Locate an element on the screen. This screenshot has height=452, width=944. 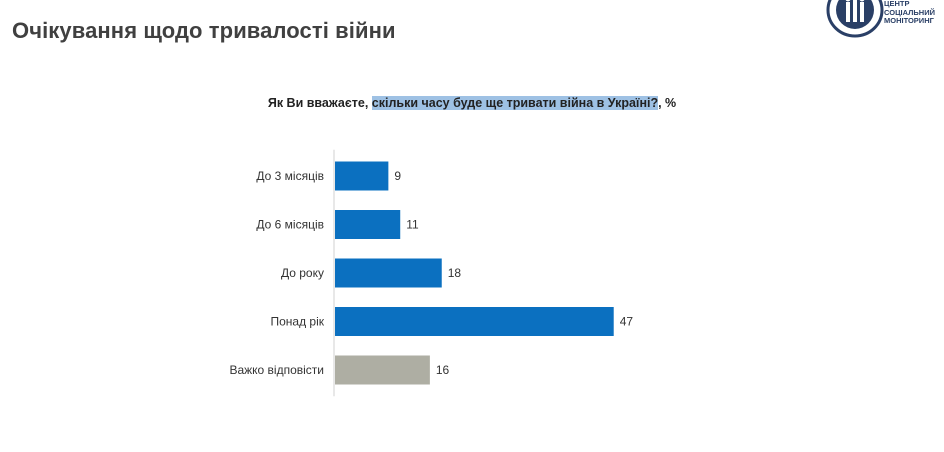
question-suffix: , % is located at coordinates (667, 103).